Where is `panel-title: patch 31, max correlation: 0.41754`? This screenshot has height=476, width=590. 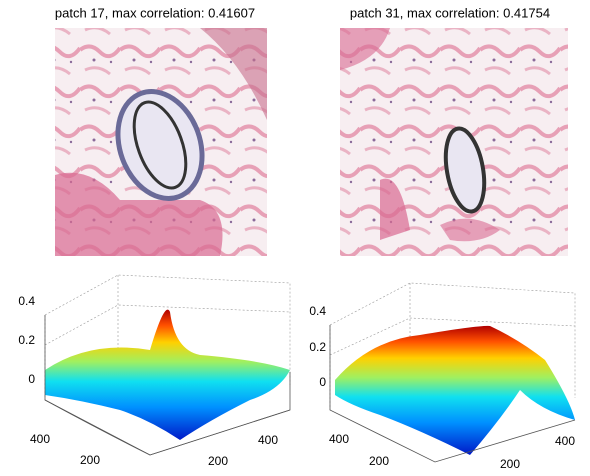 panel-title: patch 31, max correlation: 0.41754 is located at coordinates (450, 12).